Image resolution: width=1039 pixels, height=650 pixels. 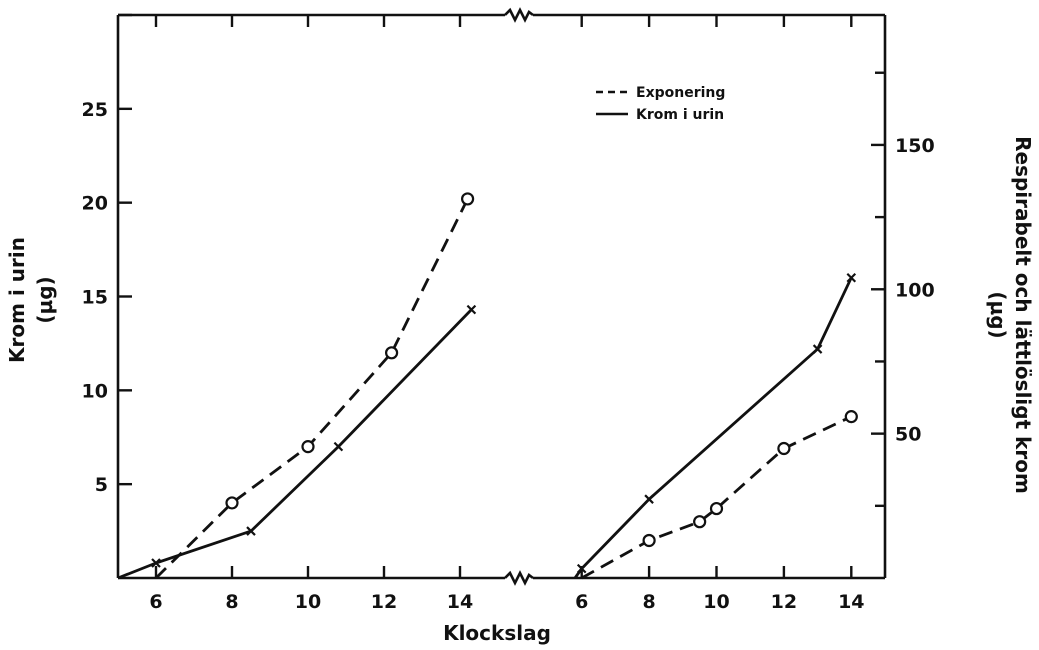 What do you see at coordinates (716, 497) in the screenshot?
I see `series-line-exponering` at bounding box center [716, 497].